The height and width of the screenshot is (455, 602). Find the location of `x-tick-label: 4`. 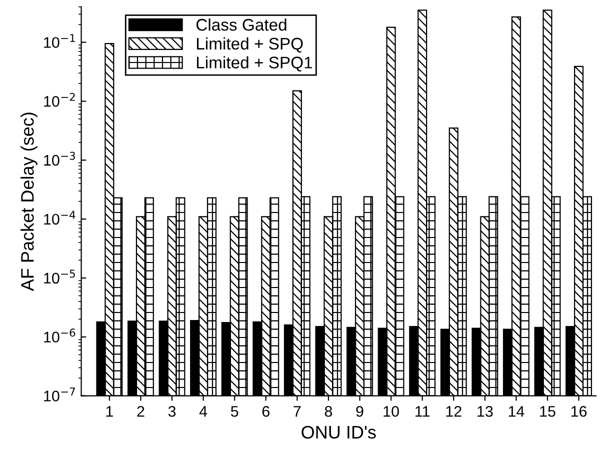

x-tick-label: 4 is located at coordinates (203, 411).